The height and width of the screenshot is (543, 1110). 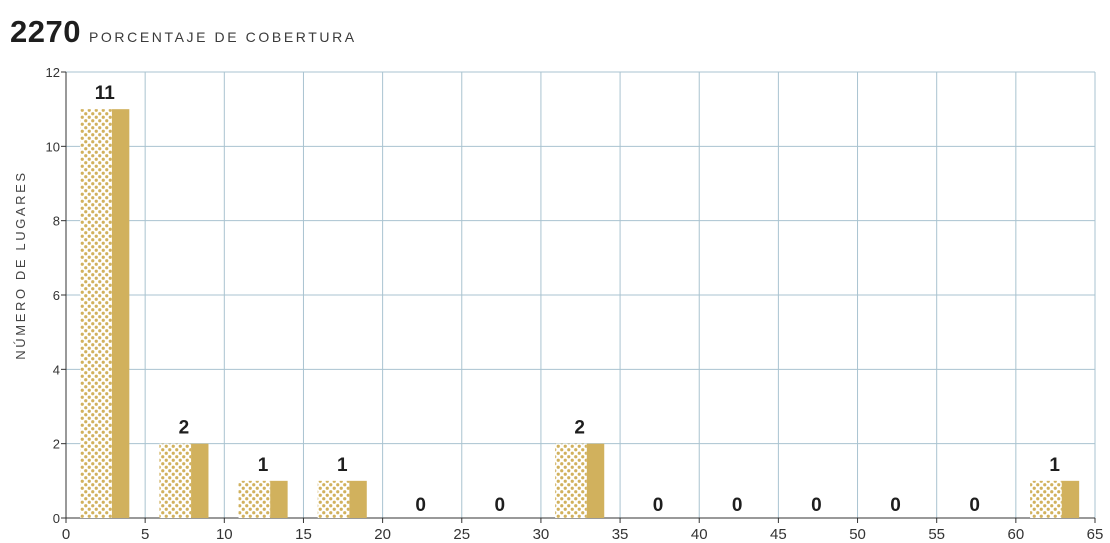 I want to click on x-tick-label: 30, so click(x=541, y=534).